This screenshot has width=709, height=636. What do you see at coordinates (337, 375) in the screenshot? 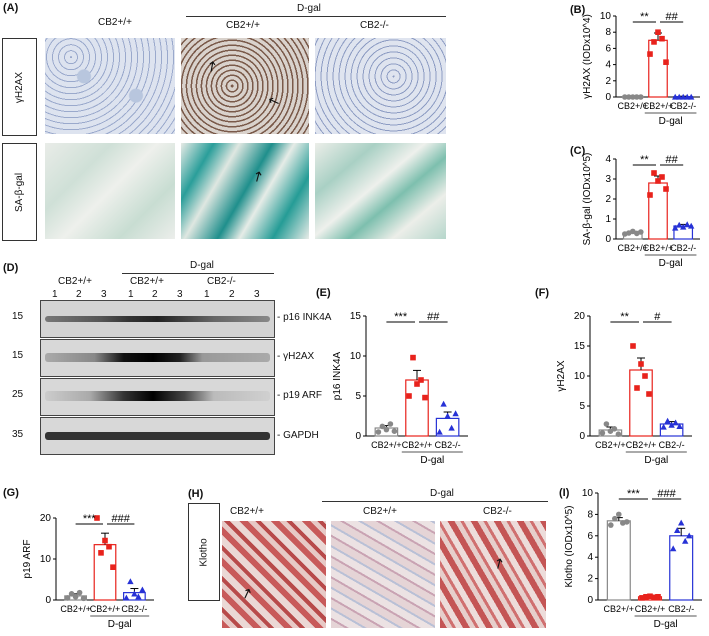
I see `y-axis-label: p16 INK4A` at bounding box center [337, 375].